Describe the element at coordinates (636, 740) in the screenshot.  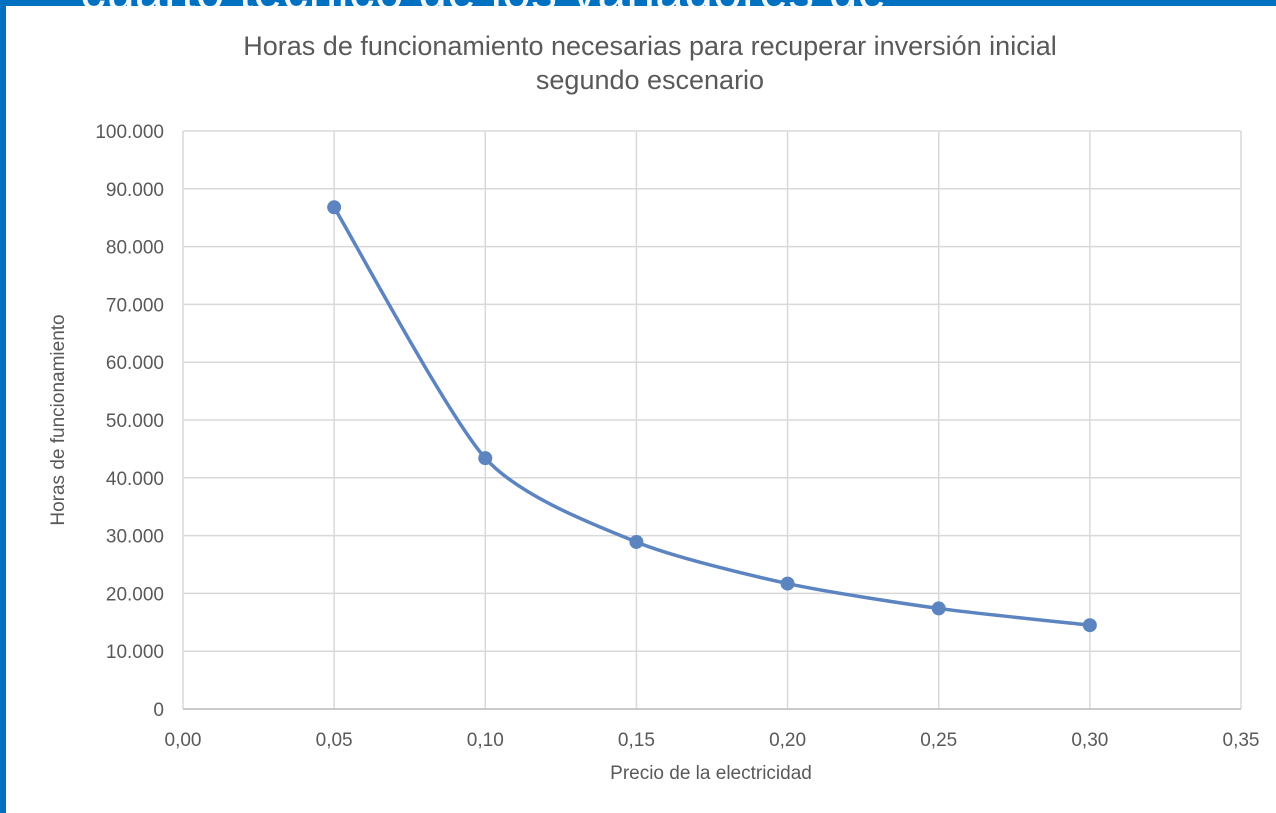
I see `x-tick-label: 0,15` at that location.